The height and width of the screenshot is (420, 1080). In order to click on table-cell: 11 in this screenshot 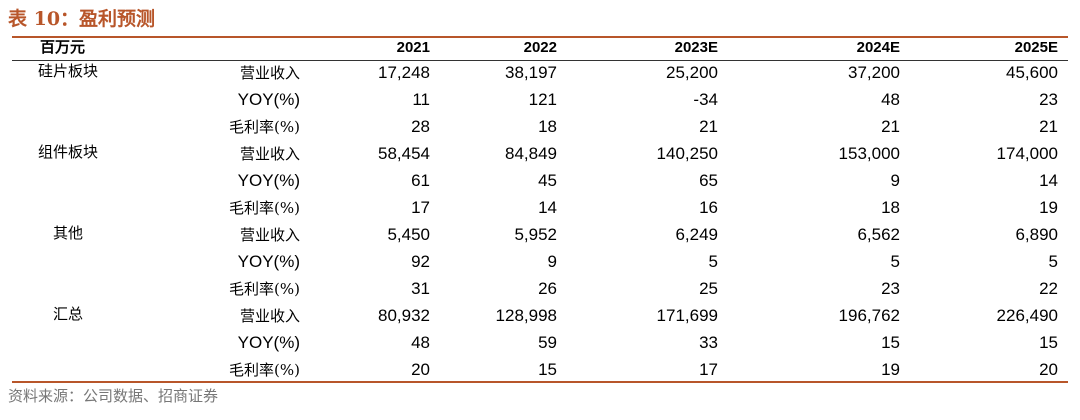, I will do `click(421, 99)`.